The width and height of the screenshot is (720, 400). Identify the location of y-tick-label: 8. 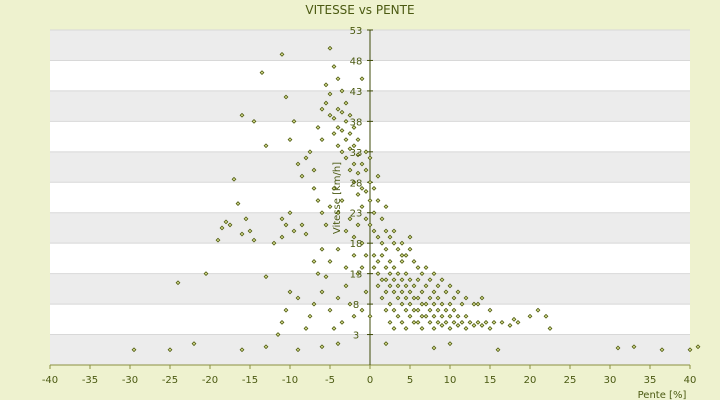
(356, 305).